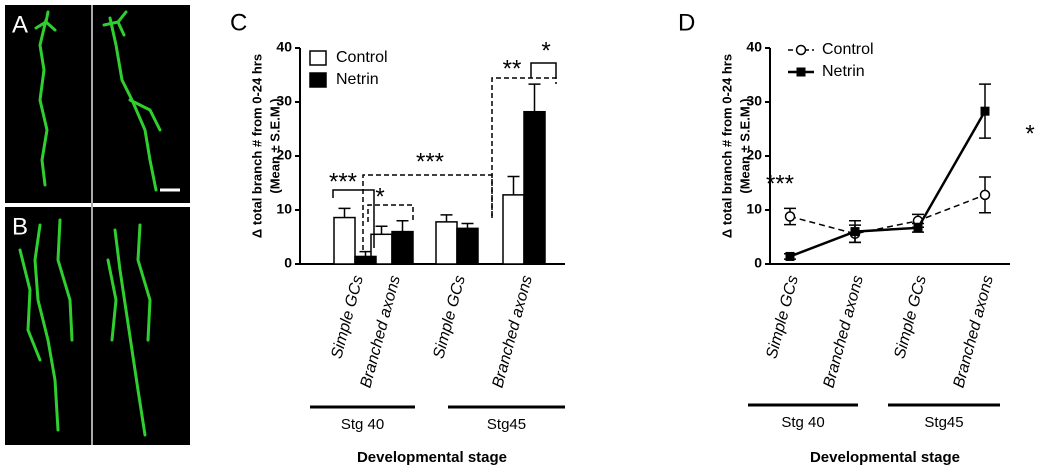 The image size is (1050, 472). I want to click on image-a, so click(97, 104).